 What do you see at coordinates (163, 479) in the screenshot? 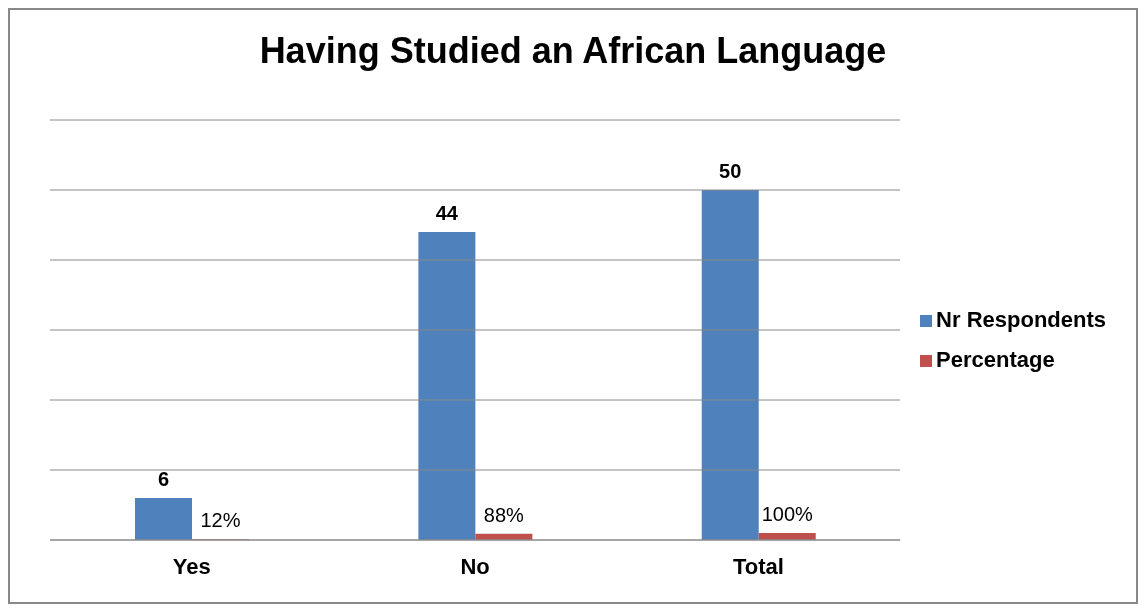
I see `data-label: 6` at bounding box center [163, 479].